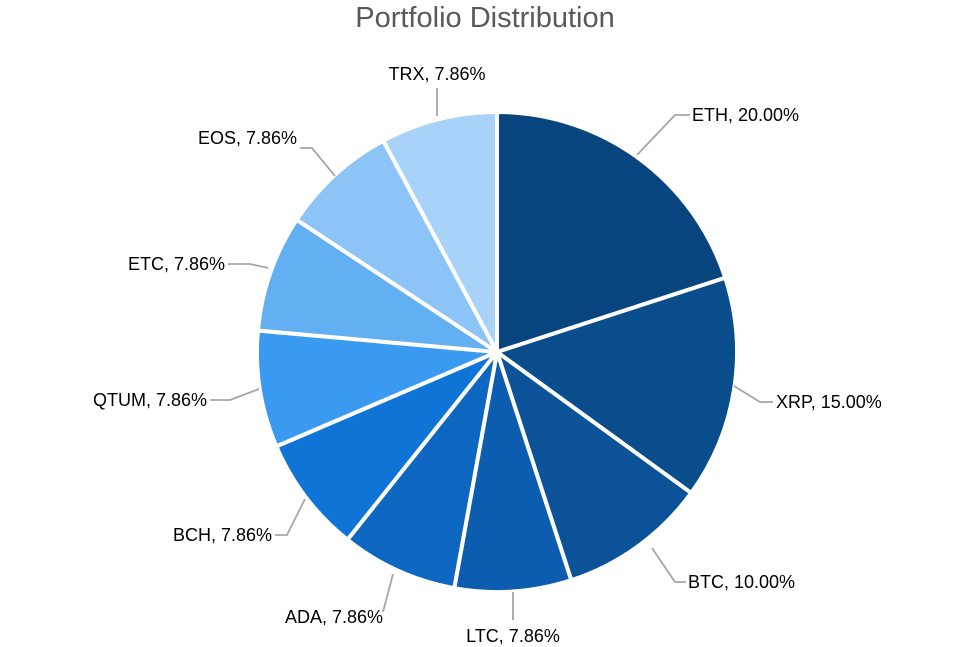  What do you see at coordinates (436, 74) in the screenshot?
I see `data-label-trx: TRX, 7.86%` at bounding box center [436, 74].